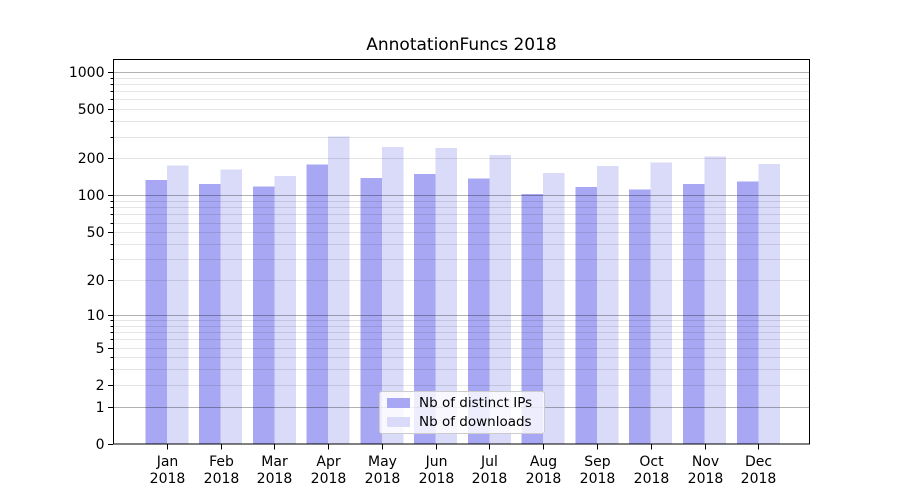 This screenshot has height=500, width=900. Describe the element at coordinates (446, 295) in the screenshot. I see `bar-jun-downloads` at that location.